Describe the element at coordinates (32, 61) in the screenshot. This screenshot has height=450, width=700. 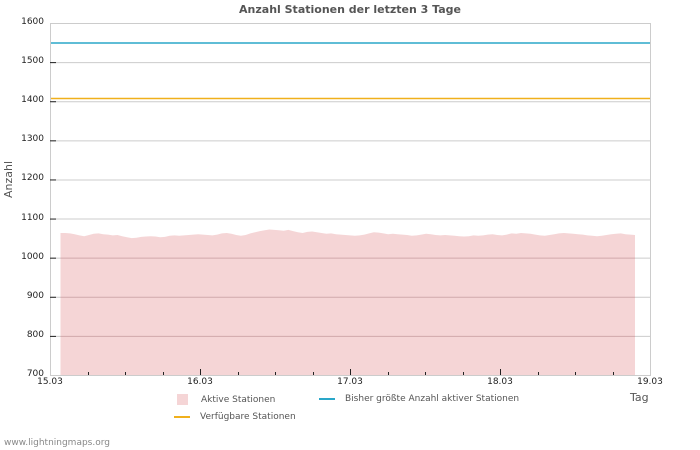
I see `y-tick-label: 1500` at that location.